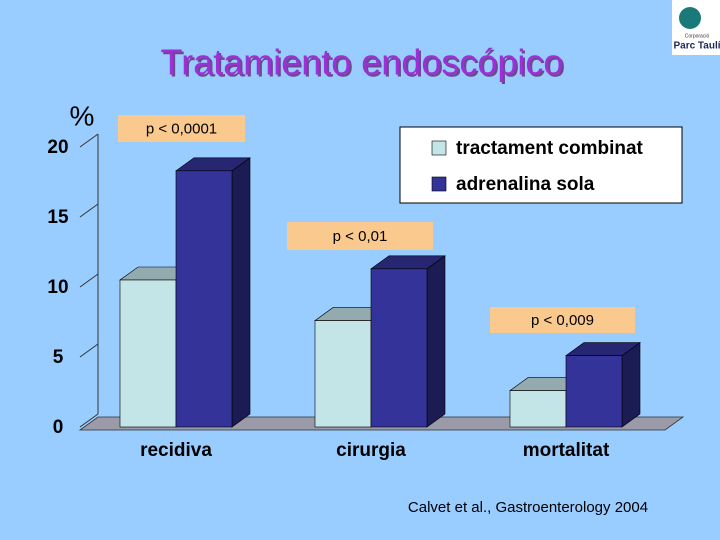  What do you see at coordinates (176, 450) in the screenshot?
I see `x-tick-label: recidiva` at bounding box center [176, 450].